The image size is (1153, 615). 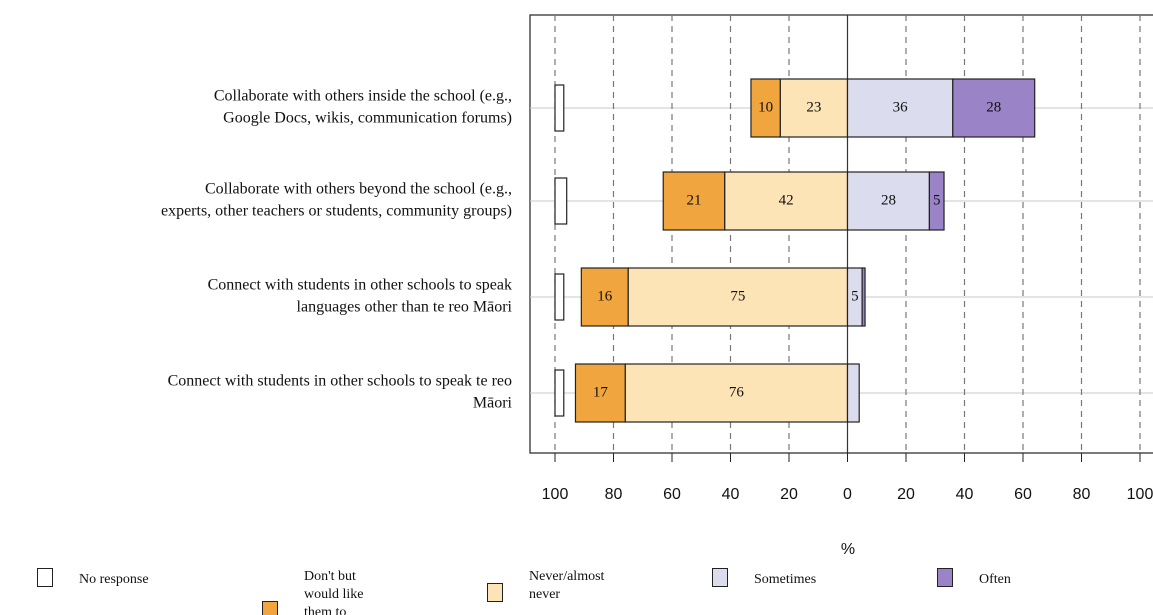 What do you see at coordinates (848, 549) in the screenshot?
I see `x-axis-label: %` at bounding box center [848, 549].